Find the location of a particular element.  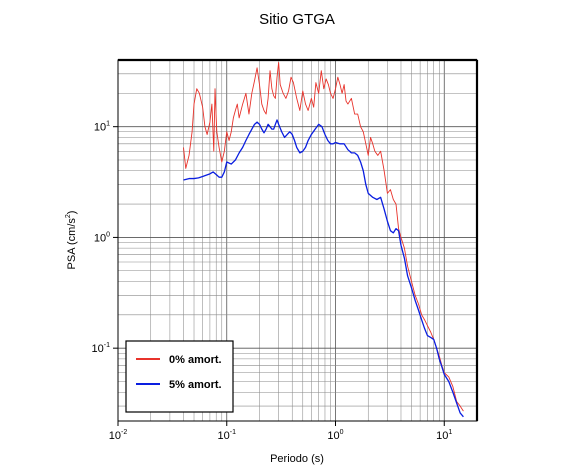

y-axis-label: PSA (cm/s2) is located at coordinates (71, 240).